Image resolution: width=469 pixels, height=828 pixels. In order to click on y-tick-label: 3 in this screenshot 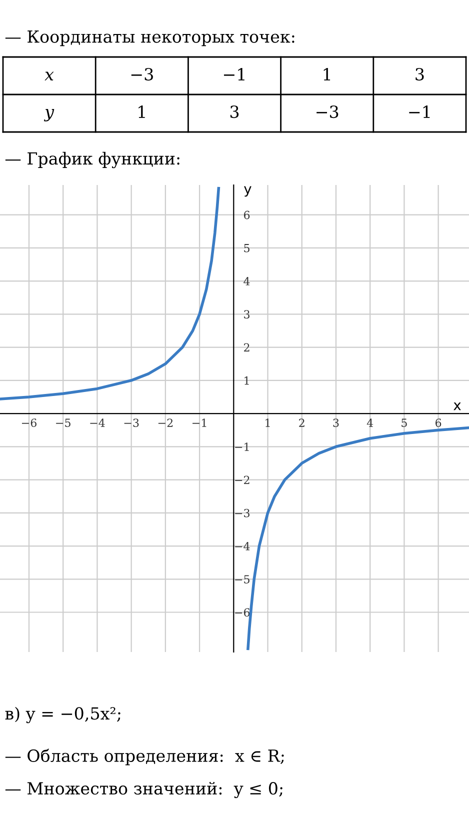, I will do `click(247, 314)`.